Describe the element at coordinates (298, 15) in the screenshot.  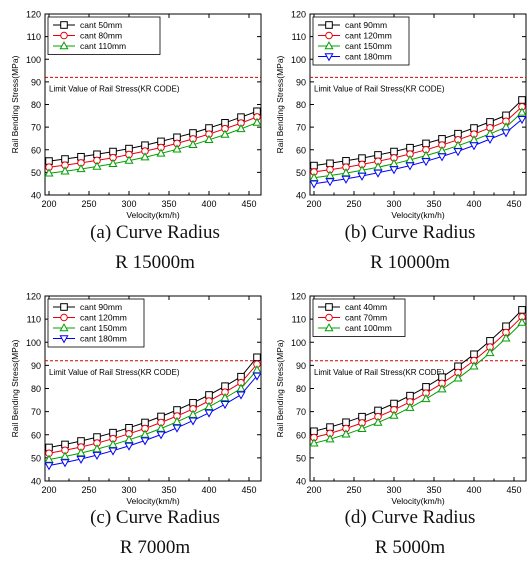
I see `y-tick-label: 120` at that location.